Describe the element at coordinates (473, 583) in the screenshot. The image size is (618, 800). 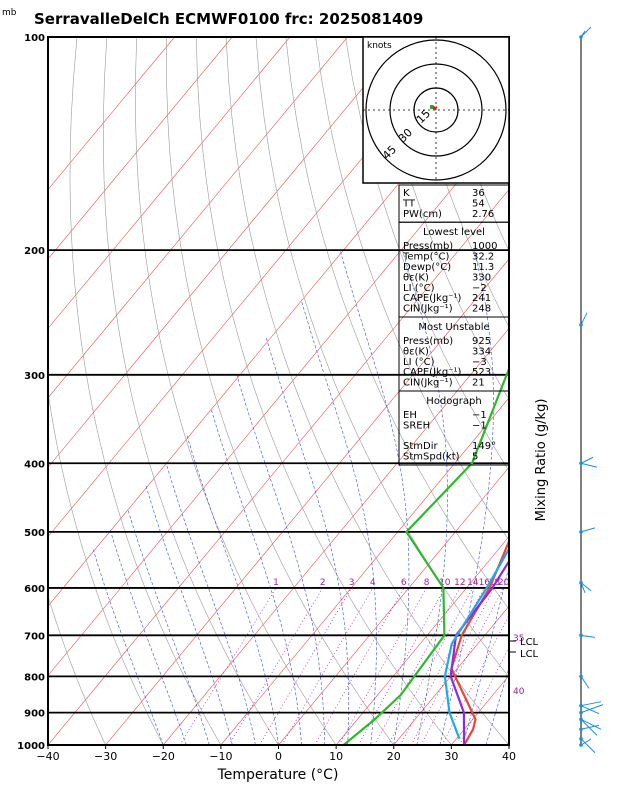
I see `mixing-ratio-label: 14` at that location.